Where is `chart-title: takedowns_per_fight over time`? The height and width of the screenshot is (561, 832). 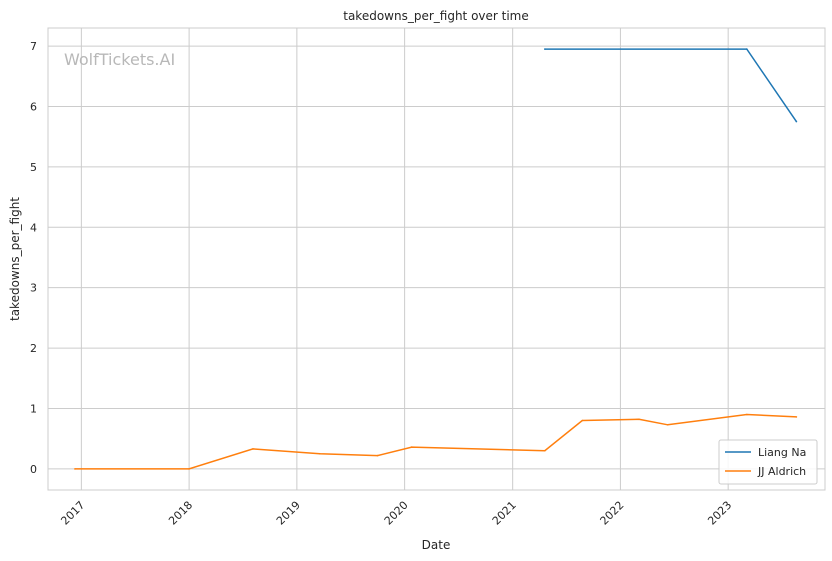 chart-title: takedowns_per_fight over time is located at coordinates (436, 16).